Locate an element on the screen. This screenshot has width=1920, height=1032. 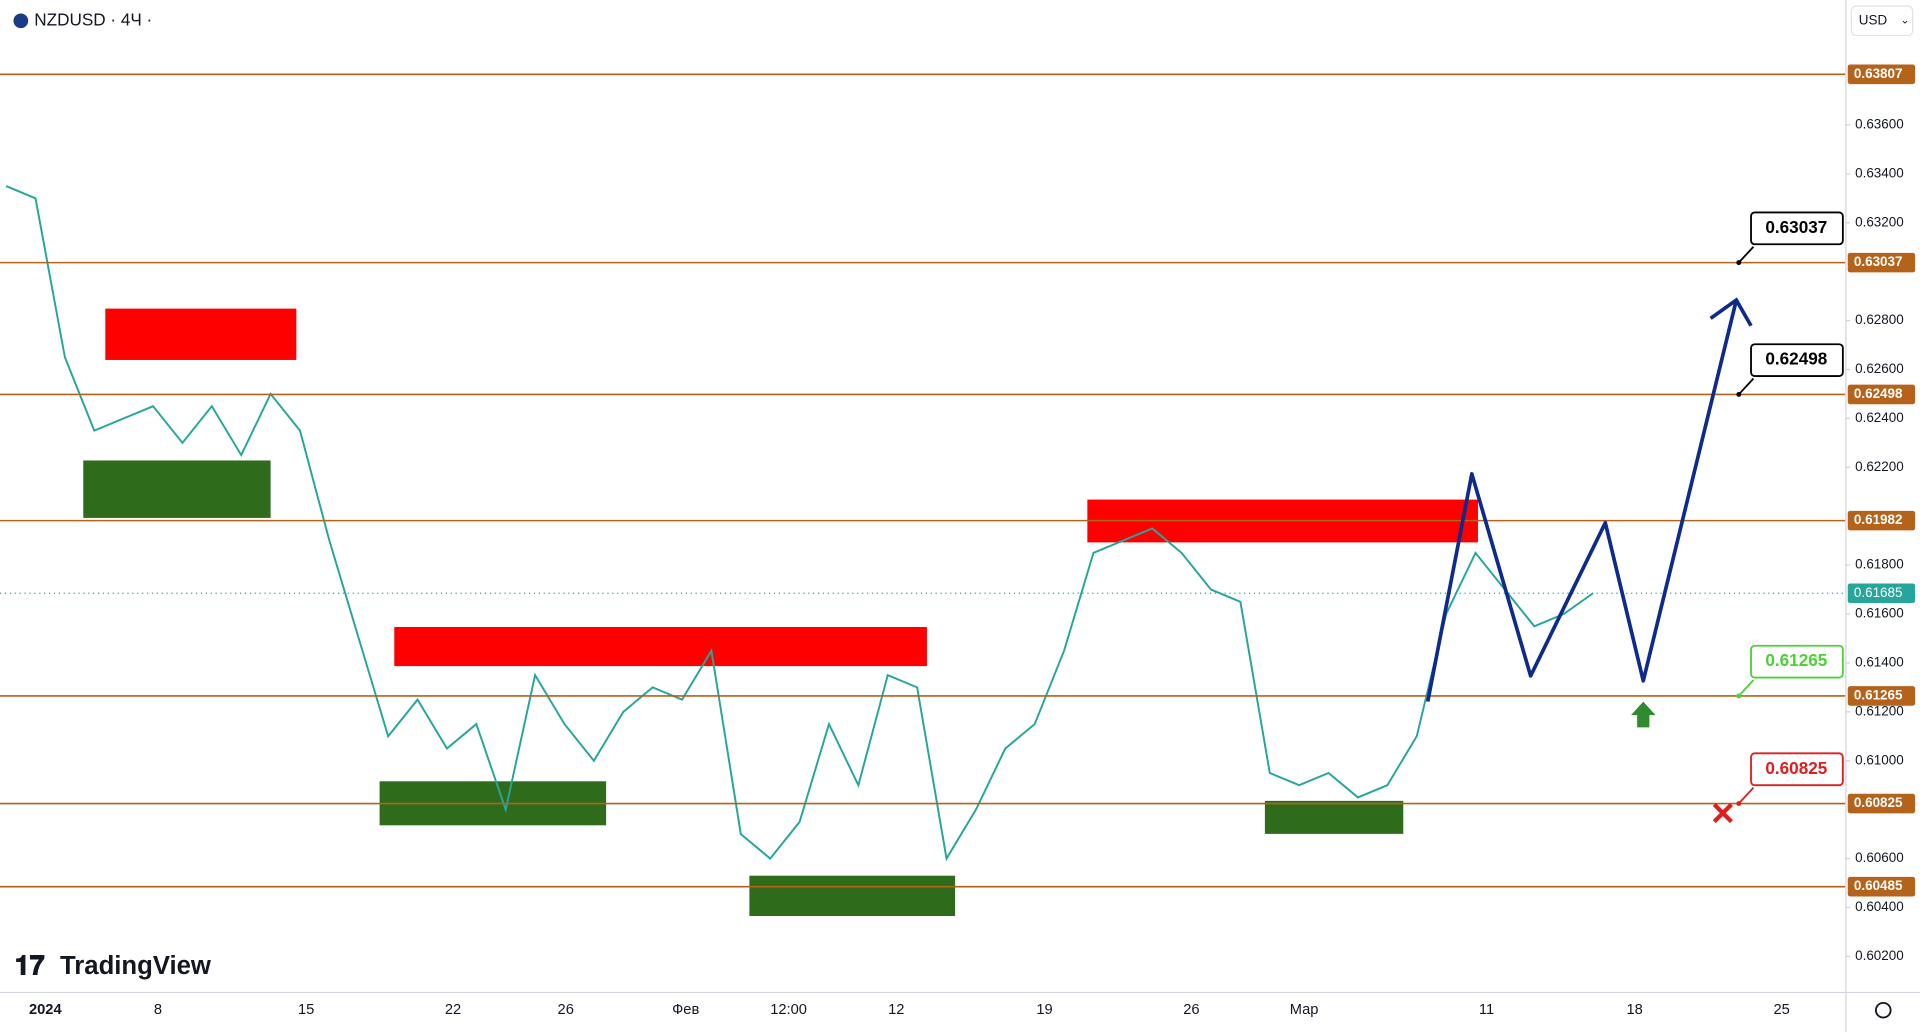
flag-icon is located at coordinates (21, 21).